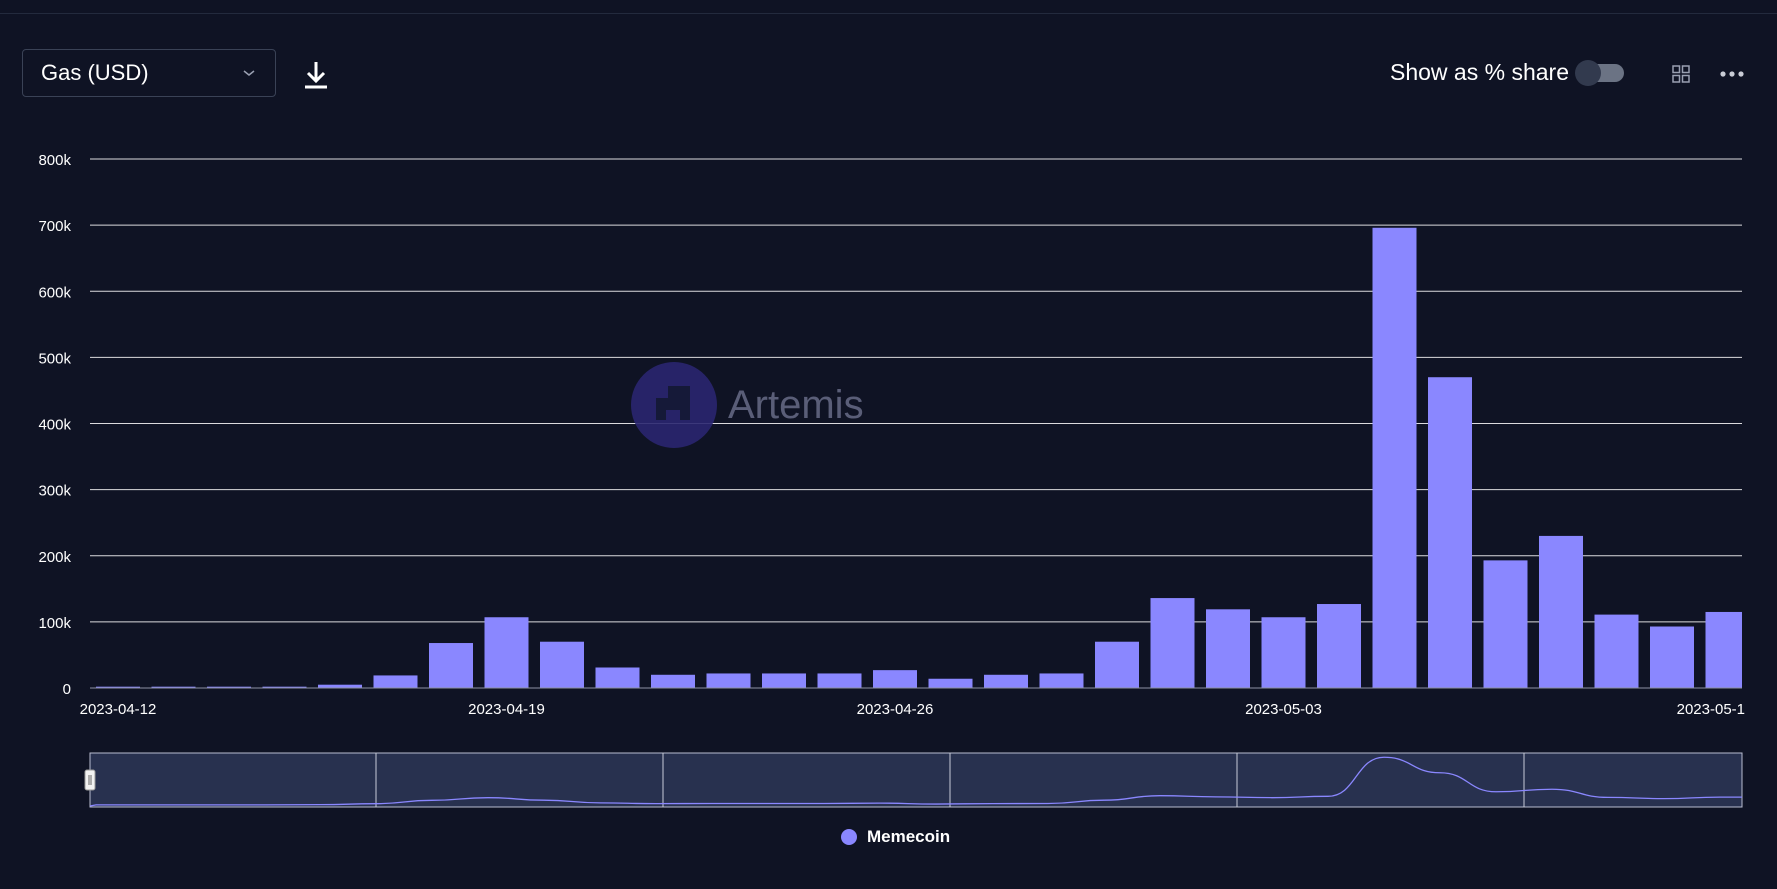 The image size is (1777, 889). I want to click on y-tick-label: 300k, so click(54, 491).